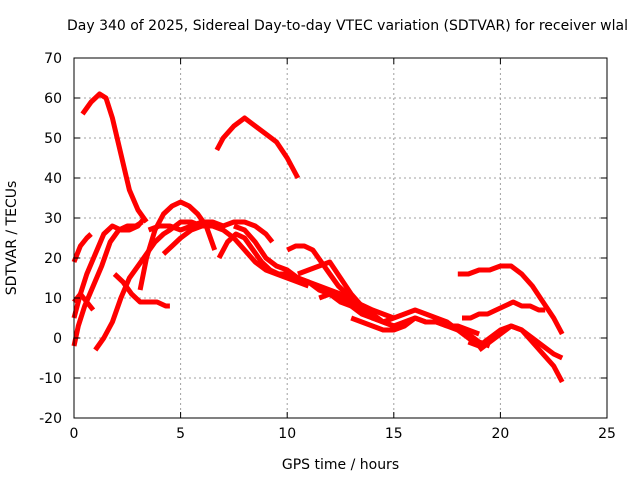 Image resolution: width=640 pixels, height=480 pixels. I want to click on series-prn-t, so click(516, 353).